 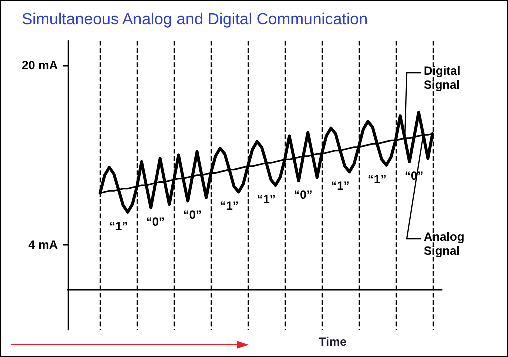 I want to click on x-axis-title: Time, so click(x=333, y=342).